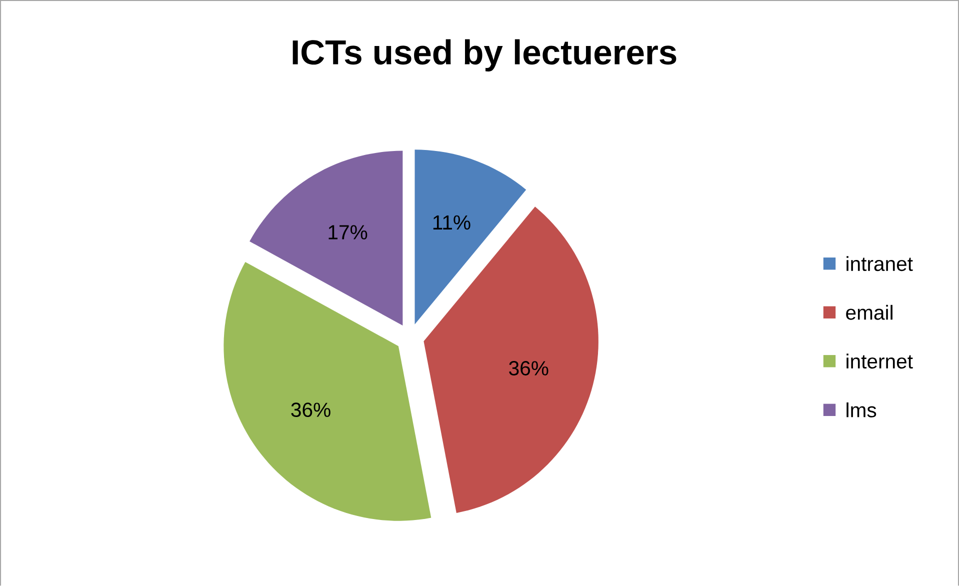  What do you see at coordinates (879, 361) in the screenshot?
I see `legend-label: internet` at bounding box center [879, 361].